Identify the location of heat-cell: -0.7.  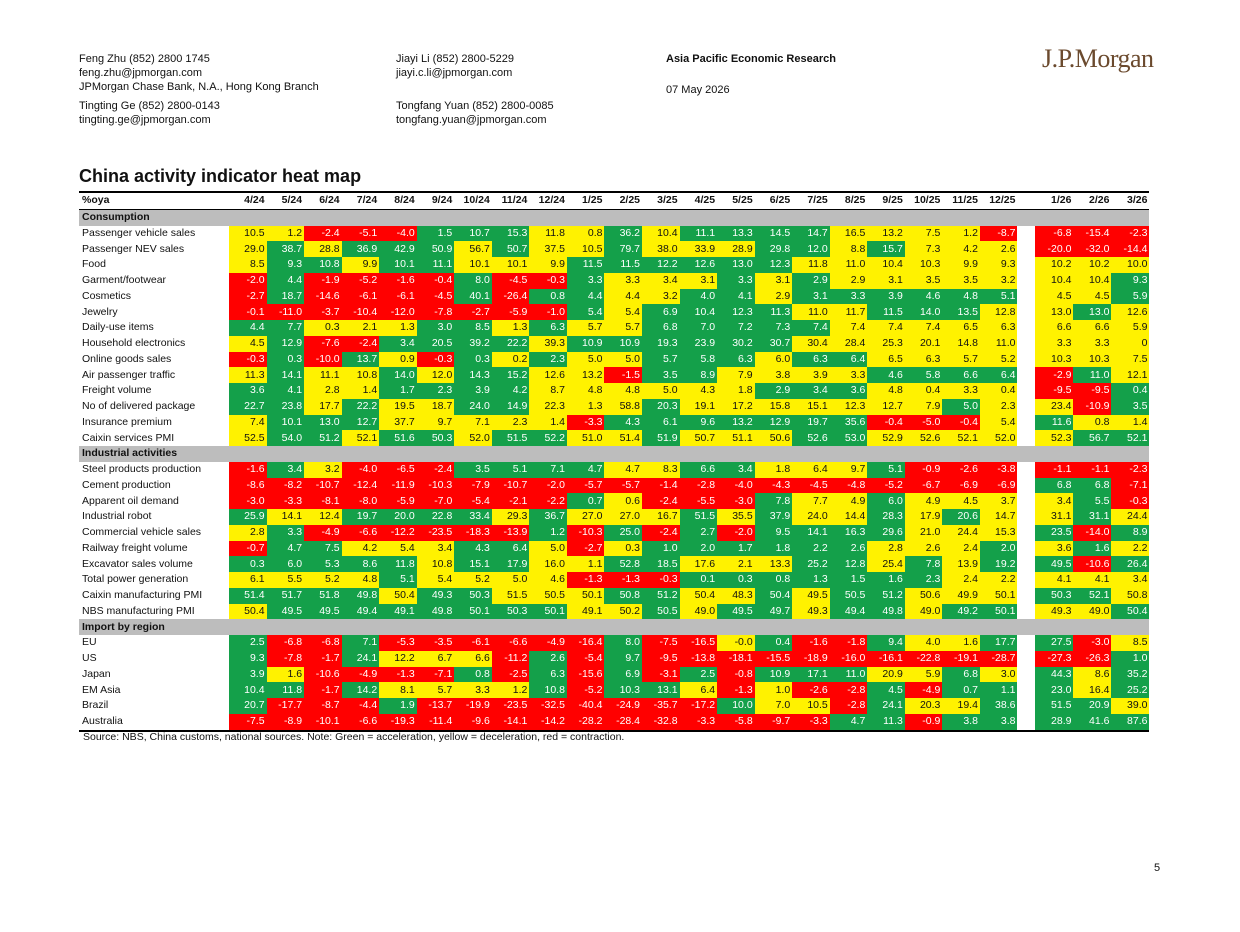
(248, 548).